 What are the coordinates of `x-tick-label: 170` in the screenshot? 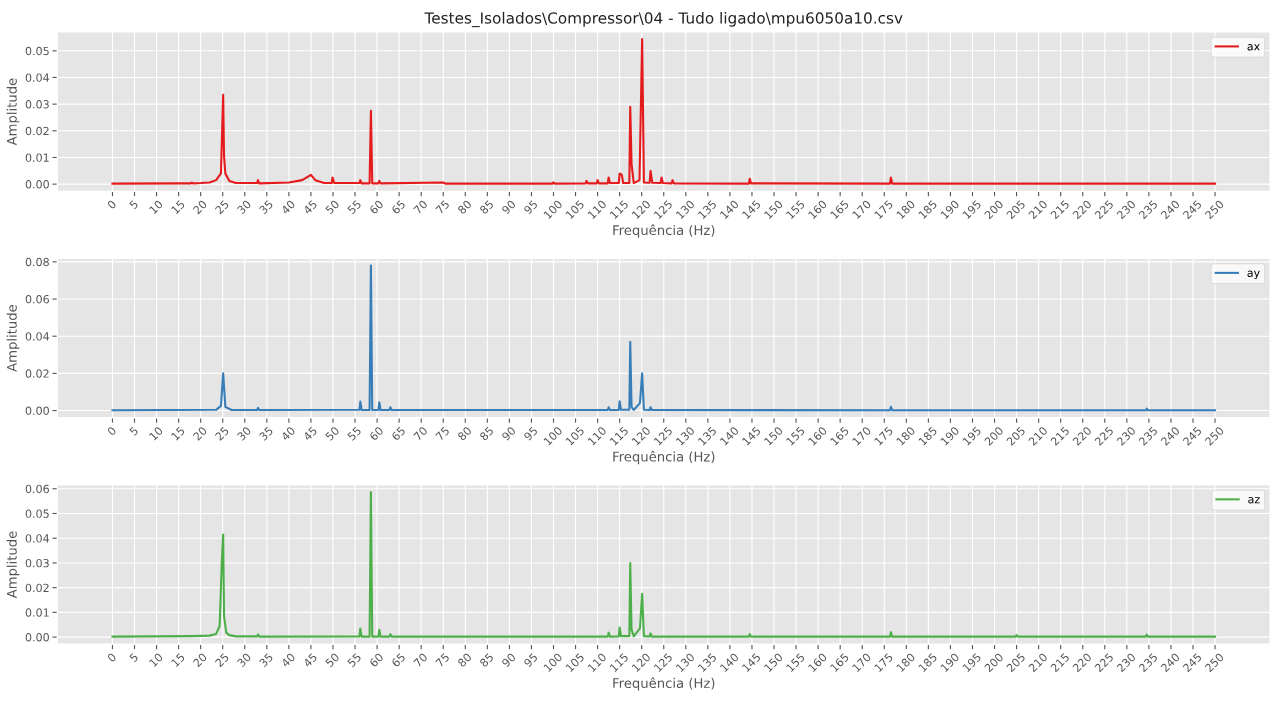 It's located at (861, 209).